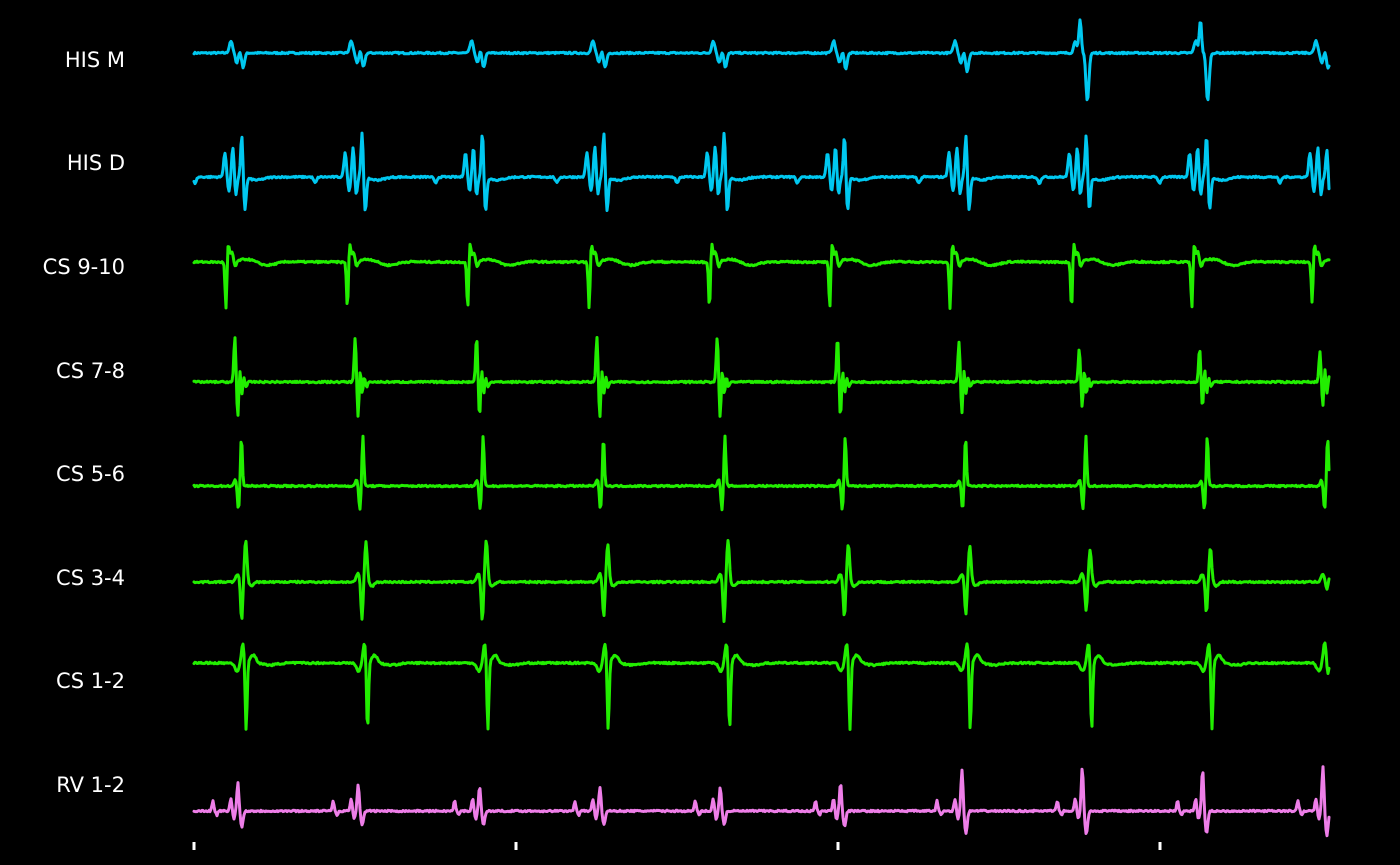 The height and width of the screenshot is (865, 1400). I want to click on trace-his-m, so click(761, 60).